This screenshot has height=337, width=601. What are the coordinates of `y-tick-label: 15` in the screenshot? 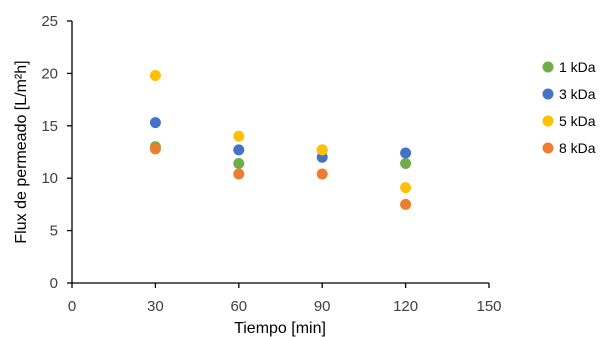 It's located at (49, 126).